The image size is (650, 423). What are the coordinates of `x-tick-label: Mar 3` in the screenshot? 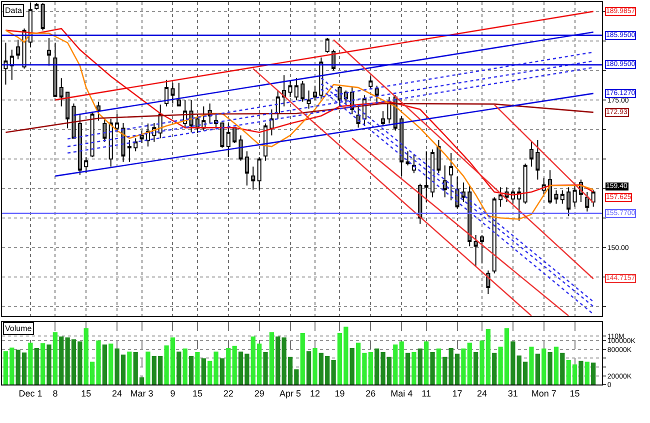 It's located at (142, 393).